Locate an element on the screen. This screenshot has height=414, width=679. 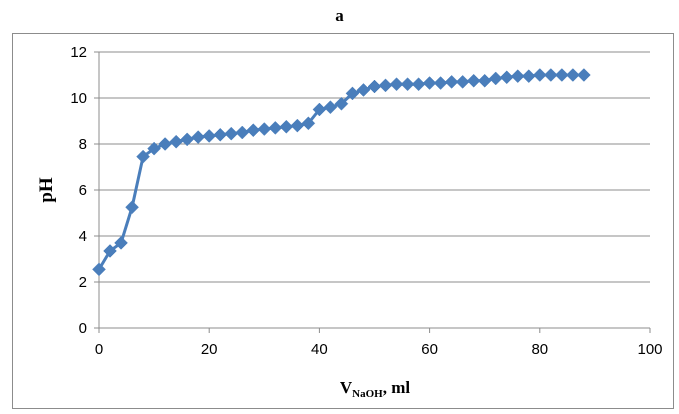
x-axis-title-main: V is located at coordinates (346, 387).